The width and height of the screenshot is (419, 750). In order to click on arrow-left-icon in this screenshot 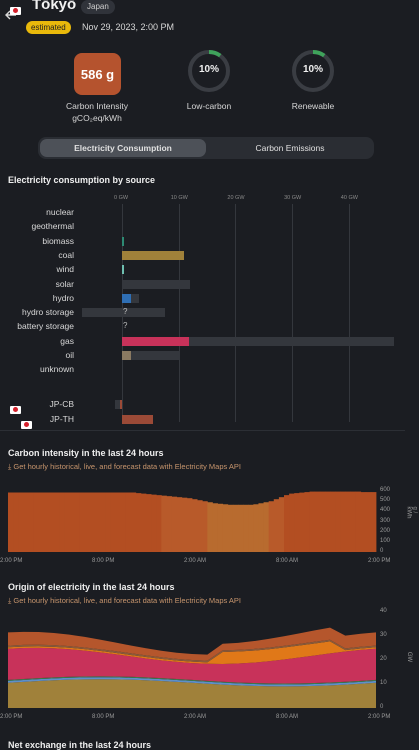, I will do `click(12, 16)`.